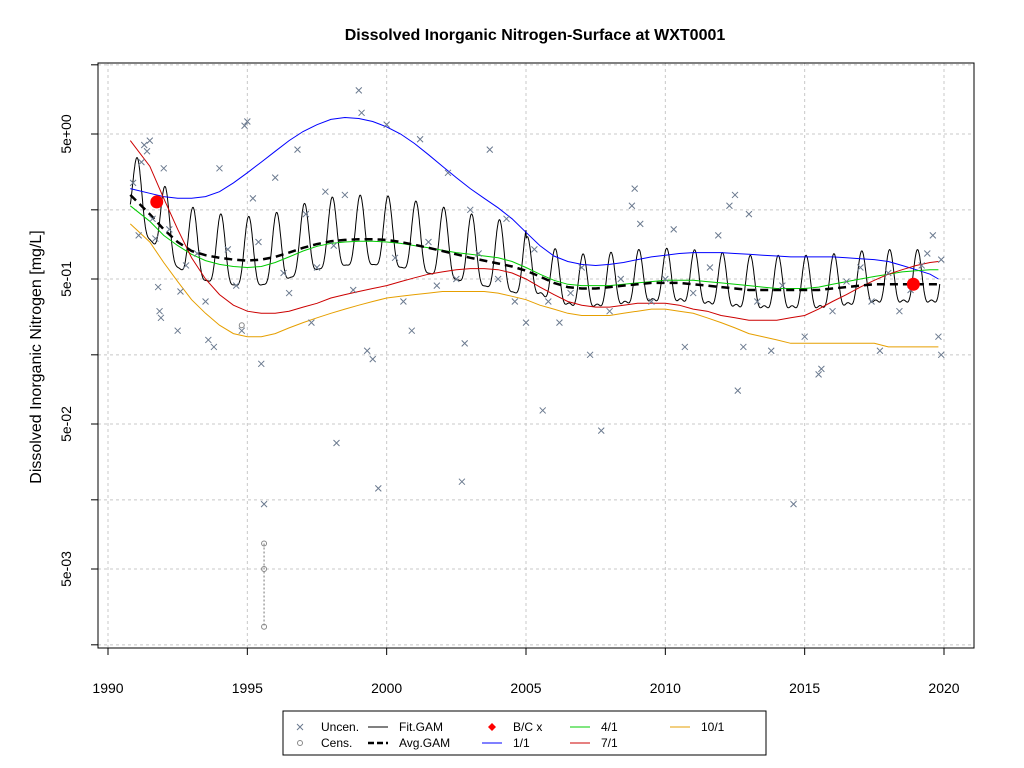 The width and height of the screenshot is (1024, 768). What do you see at coordinates (697, 727) in the screenshot?
I see `legend-item: 10/1` at bounding box center [697, 727].